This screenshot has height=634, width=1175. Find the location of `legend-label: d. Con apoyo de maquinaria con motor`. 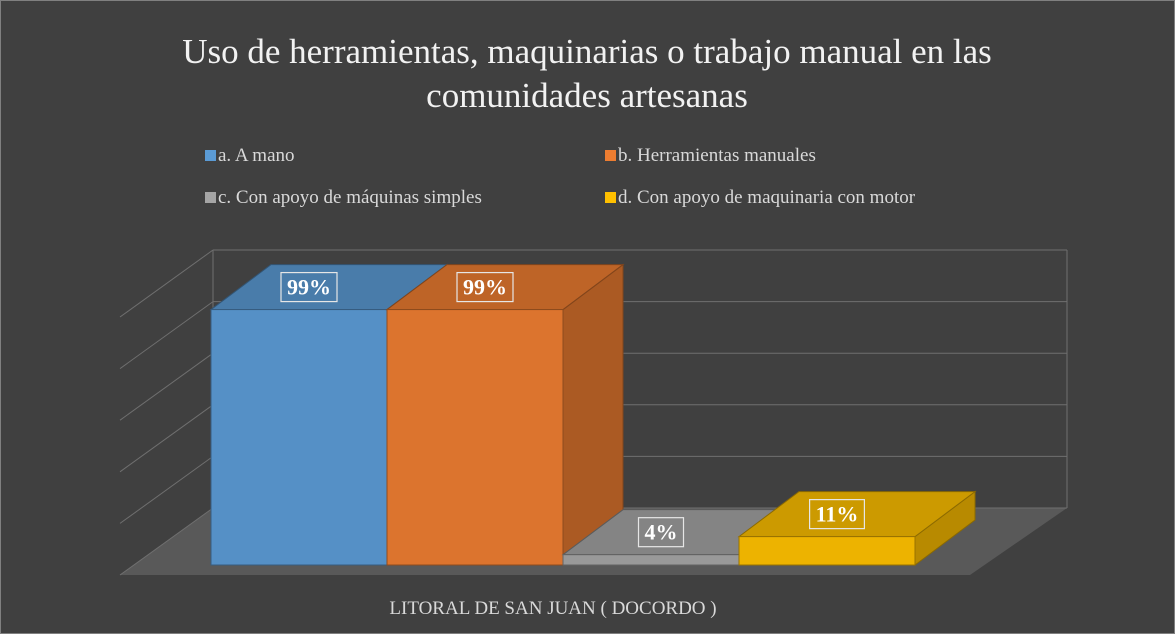

legend-label: d. Con apoyo de maquinaria con motor is located at coordinates (767, 197).